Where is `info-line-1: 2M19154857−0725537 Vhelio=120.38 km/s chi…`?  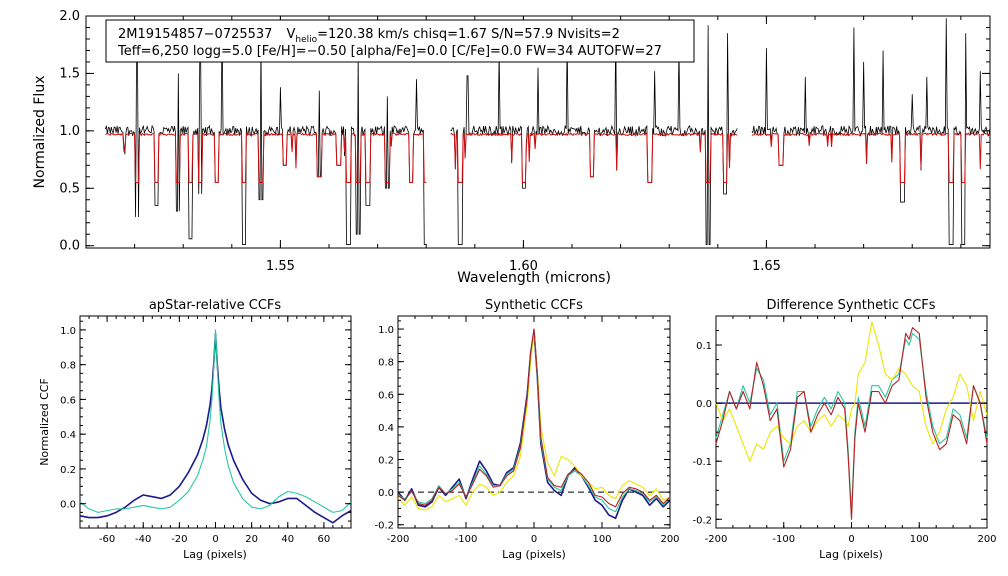
info-line-1: 2M19154857−0725537 Vhelio=120.38 km/s chi… is located at coordinates (369, 36).